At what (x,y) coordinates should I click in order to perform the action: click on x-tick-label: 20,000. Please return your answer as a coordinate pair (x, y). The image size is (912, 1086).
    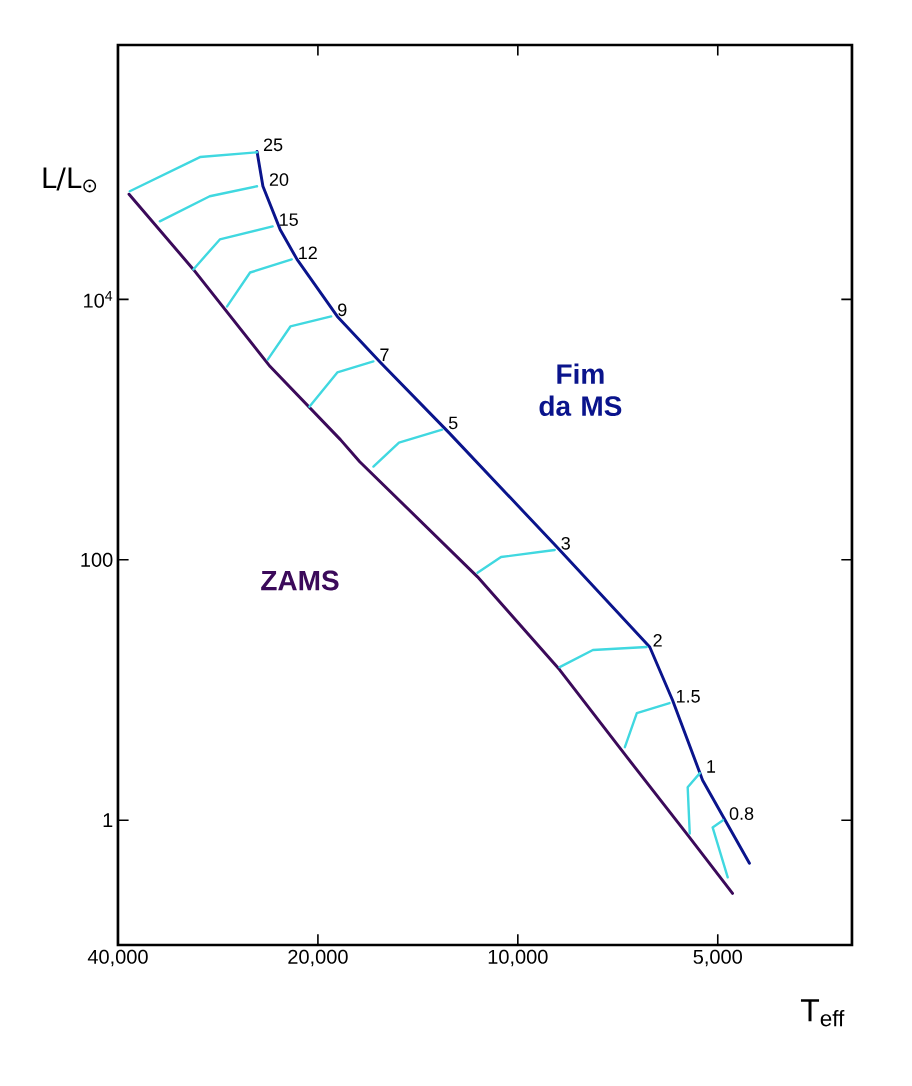
    Looking at the image, I should click on (318, 958).